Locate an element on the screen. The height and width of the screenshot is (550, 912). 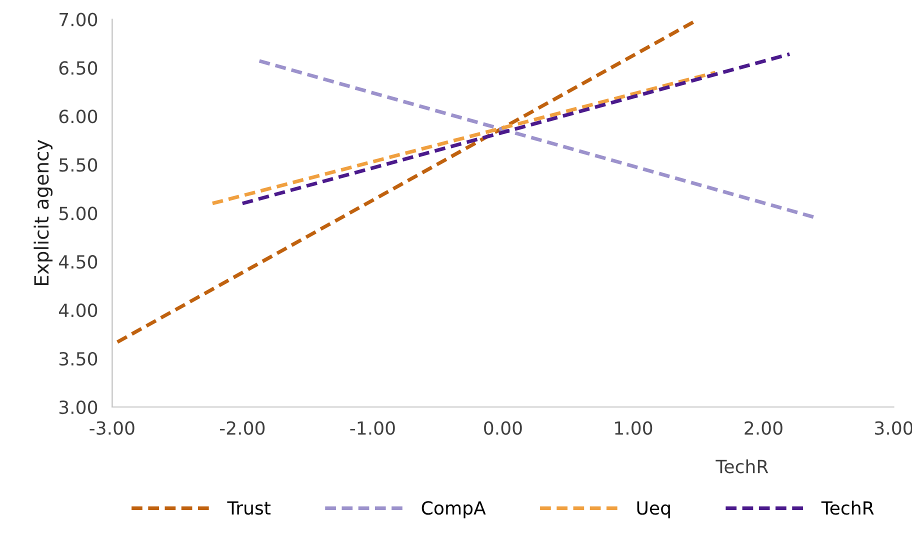
y-tick-label: 3.50 is located at coordinates (78, 359).